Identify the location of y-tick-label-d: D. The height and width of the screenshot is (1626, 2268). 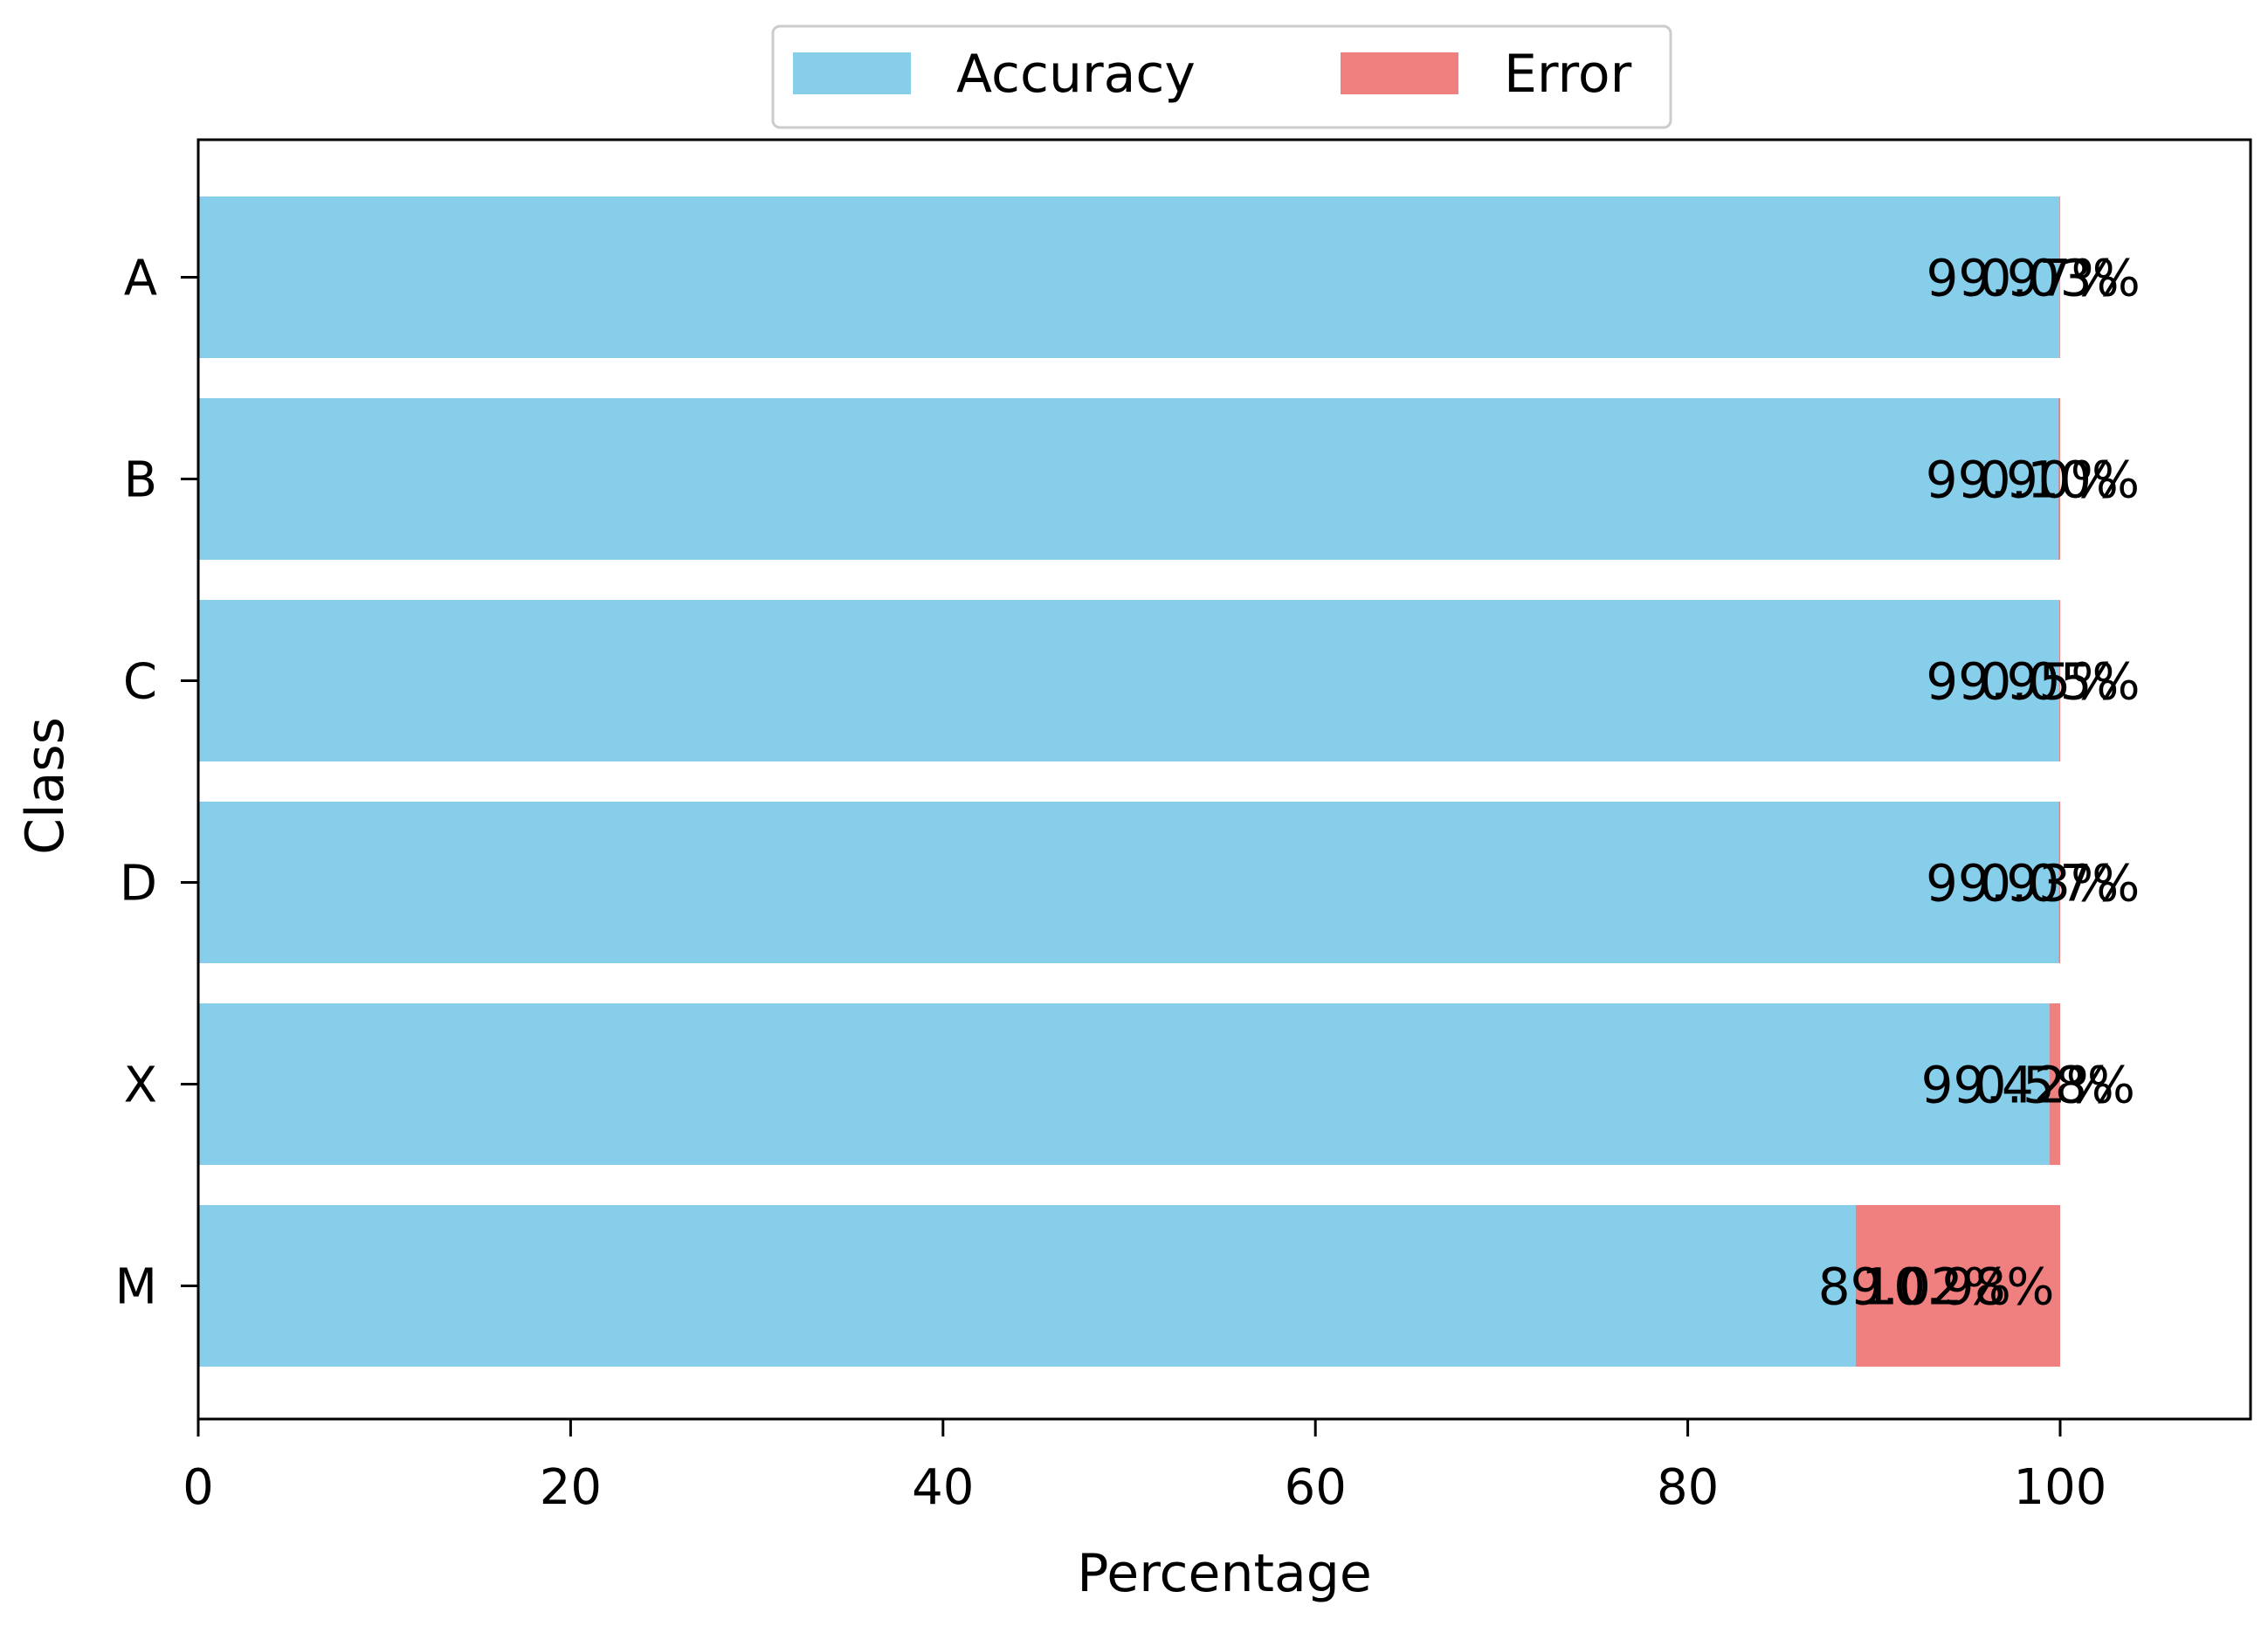
(138, 884).